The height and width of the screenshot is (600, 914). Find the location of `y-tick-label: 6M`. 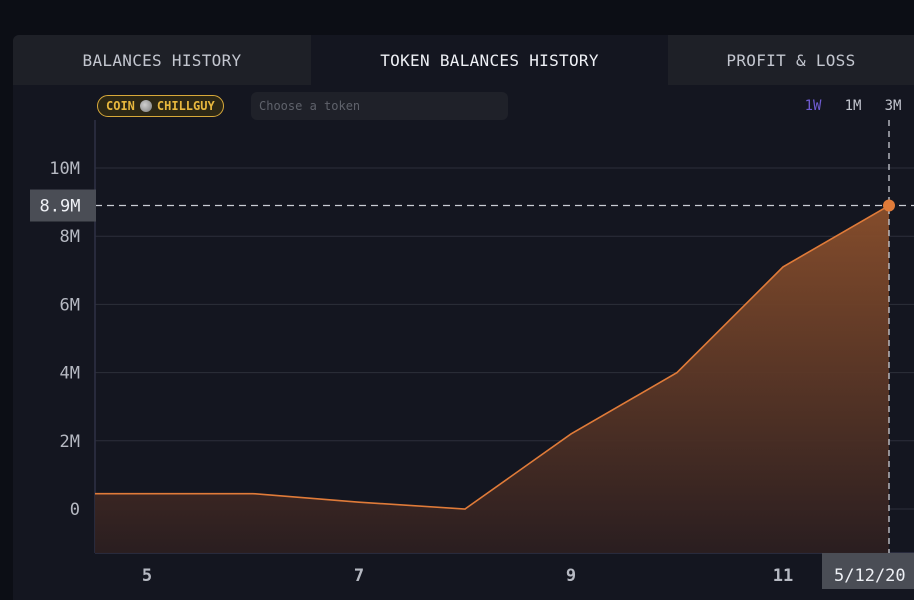

y-tick-label: 6M is located at coordinates (70, 305).